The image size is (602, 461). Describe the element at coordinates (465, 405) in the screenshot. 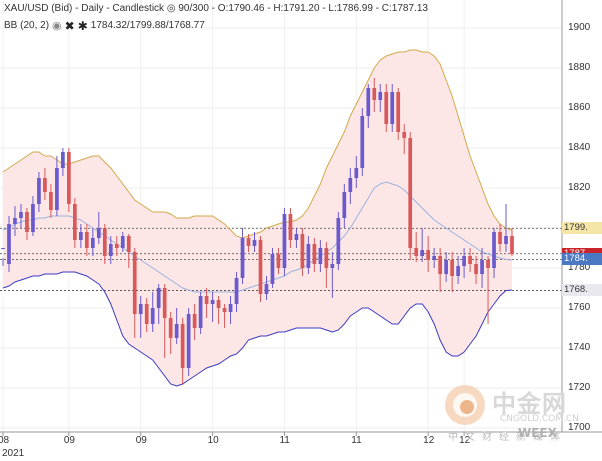

I see `watermark-logo-icon` at that location.